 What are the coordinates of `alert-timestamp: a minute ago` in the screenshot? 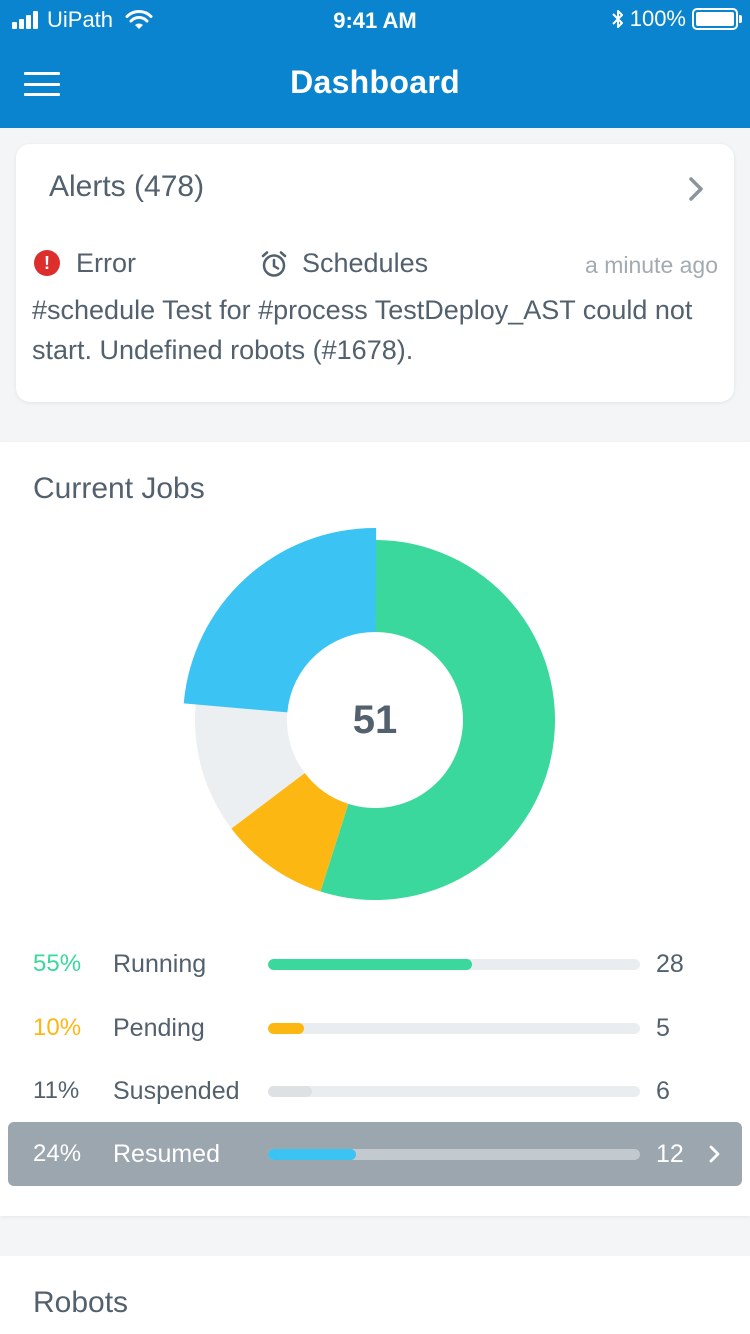 It's located at (651, 265).